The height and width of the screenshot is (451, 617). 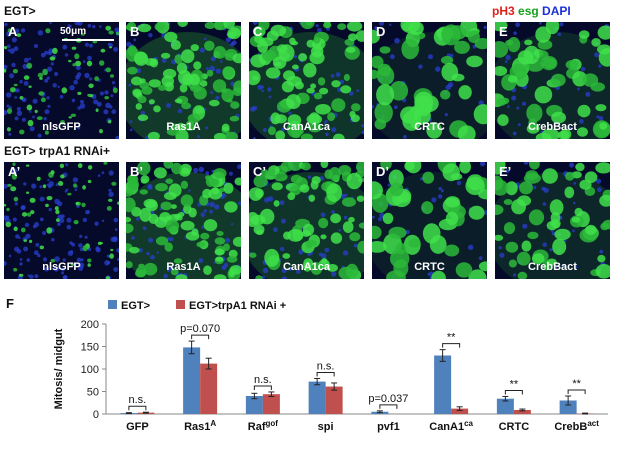 I want to click on legend-label: EGT>, so click(x=135, y=306).